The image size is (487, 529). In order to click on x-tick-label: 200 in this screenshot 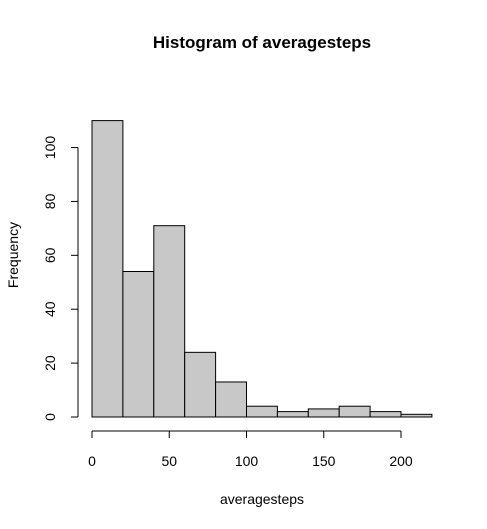, I will do `click(401, 461)`.